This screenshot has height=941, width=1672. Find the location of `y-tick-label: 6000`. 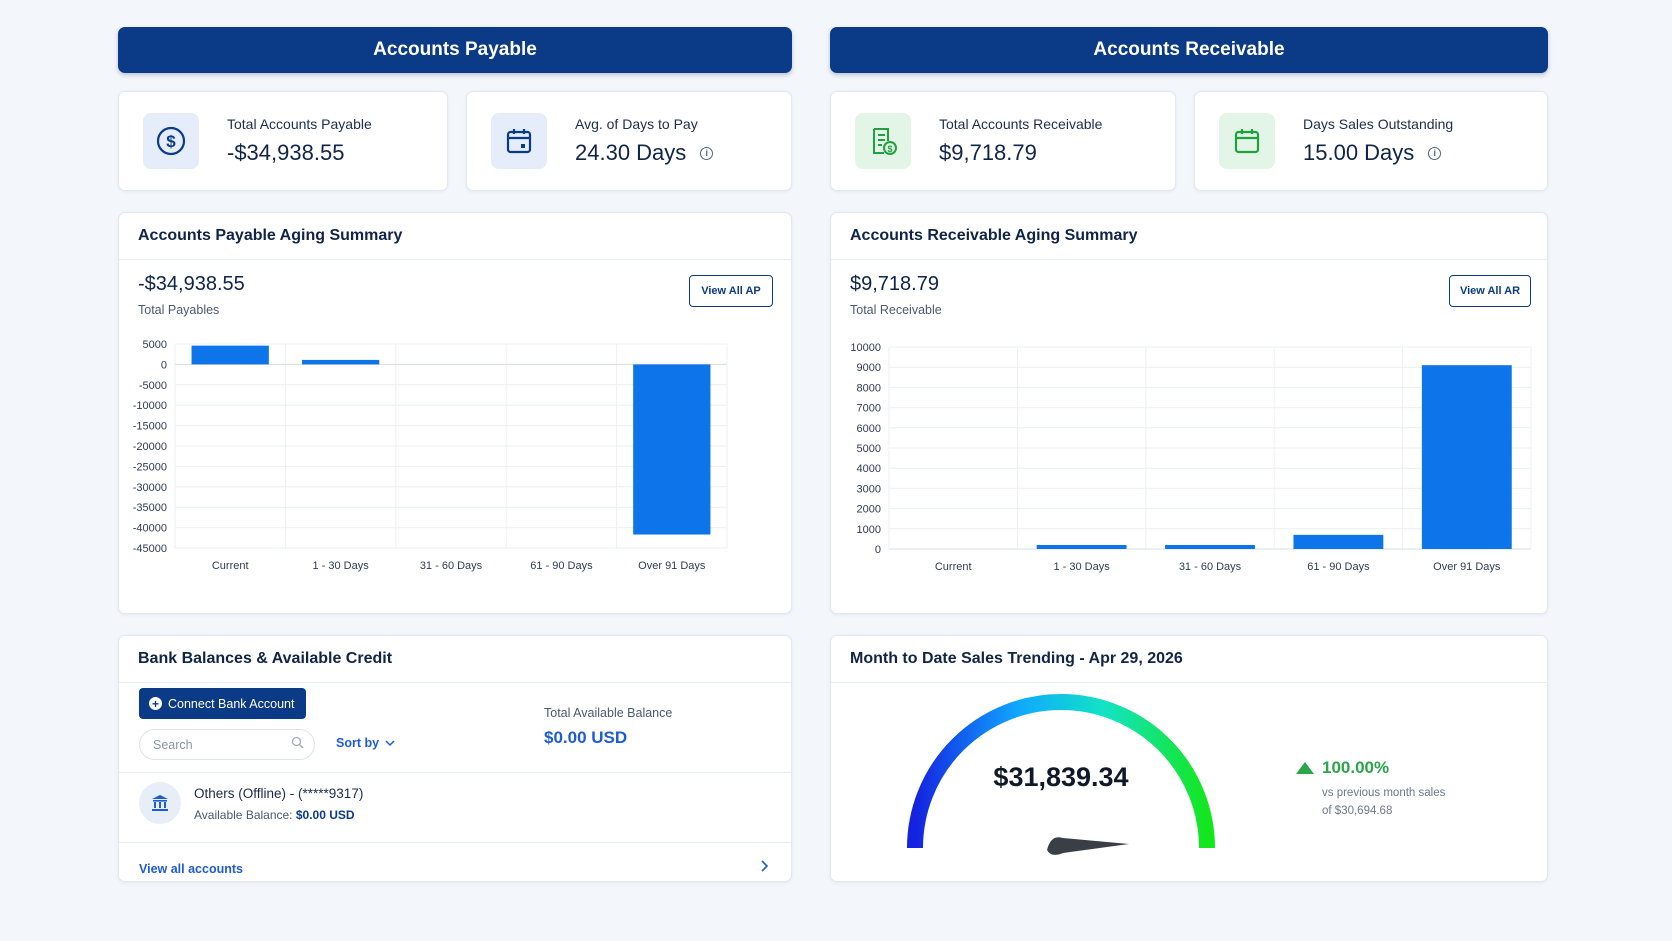

y-tick-label: 6000 is located at coordinates (869, 429).